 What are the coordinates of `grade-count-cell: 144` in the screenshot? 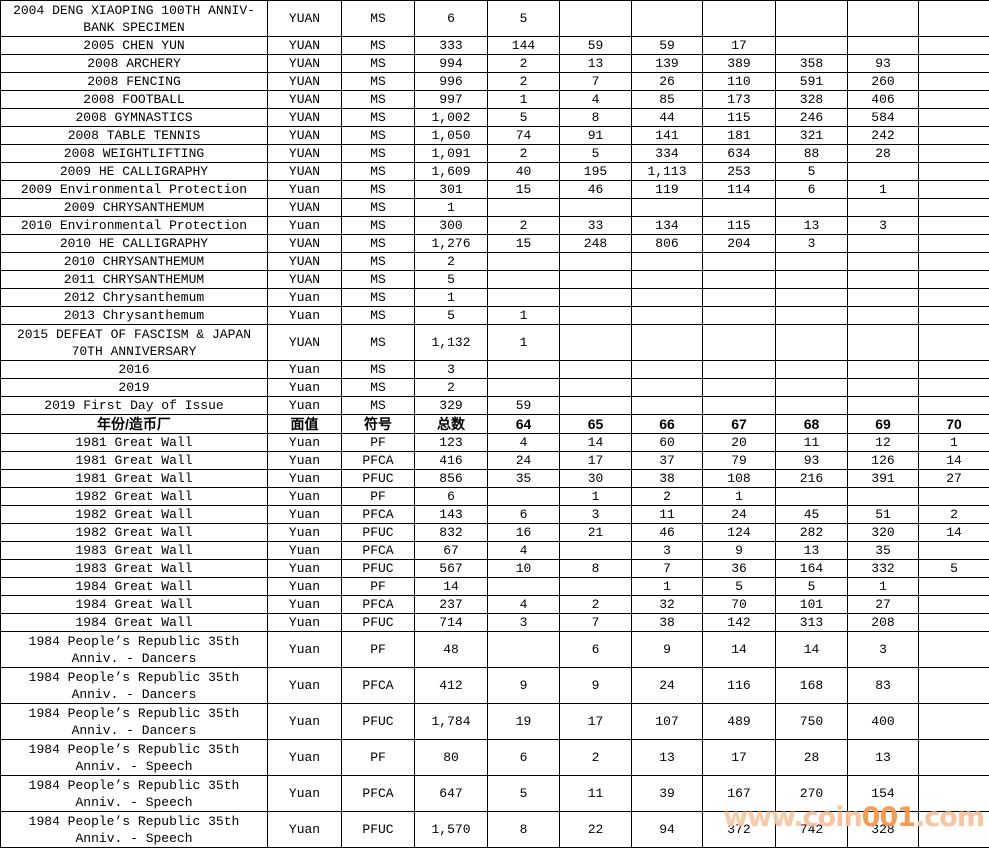 It's located at (523, 45).